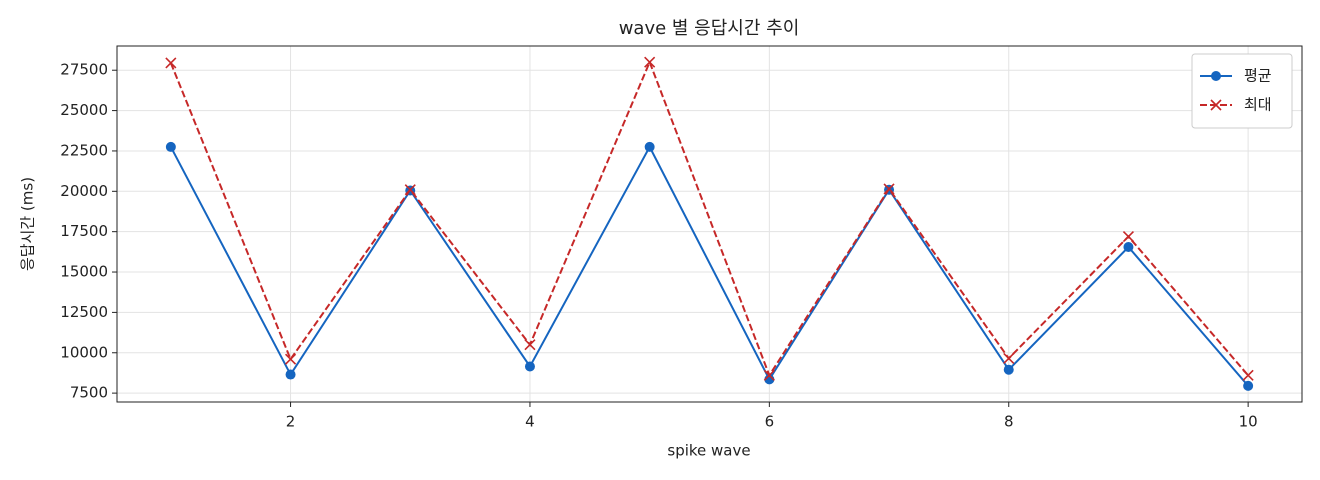 This screenshot has height=480, width=1320. What do you see at coordinates (84, 312) in the screenshot?
I see `y-tick-label: 12500` at bounding box center [84, 312].